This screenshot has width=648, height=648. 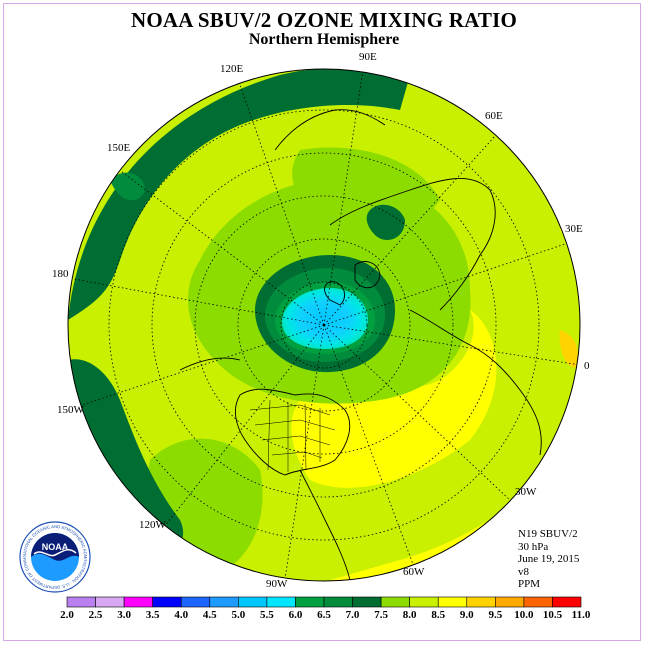 I want to click on colorbar-tick-label: 10.5, so click(x=552, y=615).